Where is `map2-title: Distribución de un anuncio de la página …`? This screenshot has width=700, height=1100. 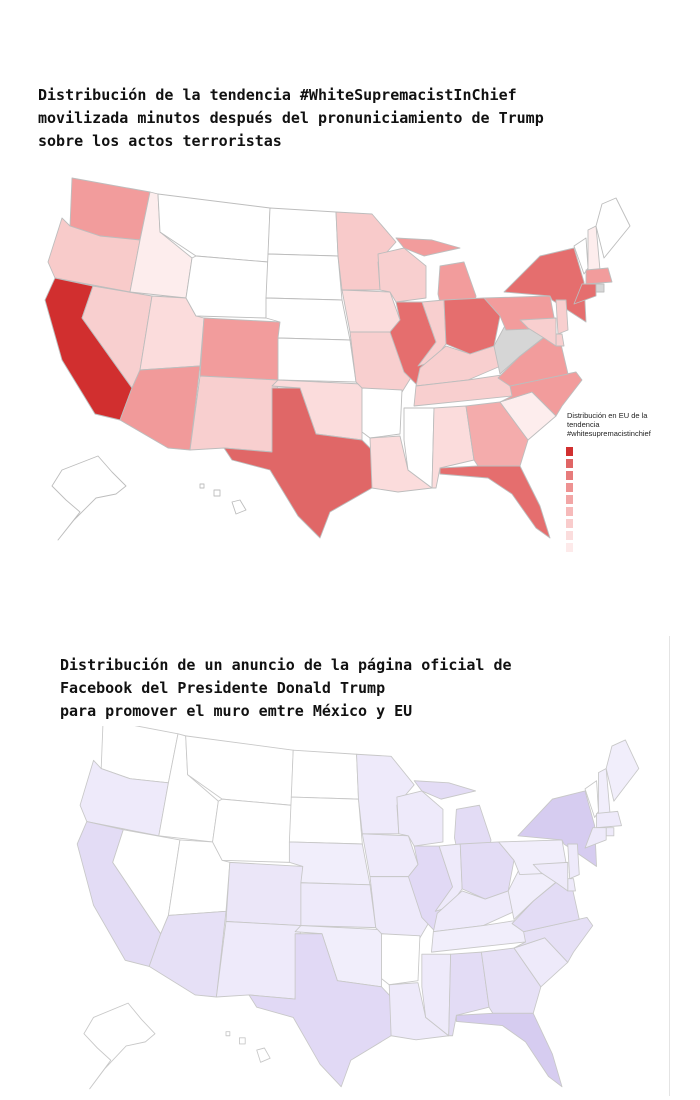
map2-title: Distribución de un anuncio de la página … is located at coordinates (286, 688).